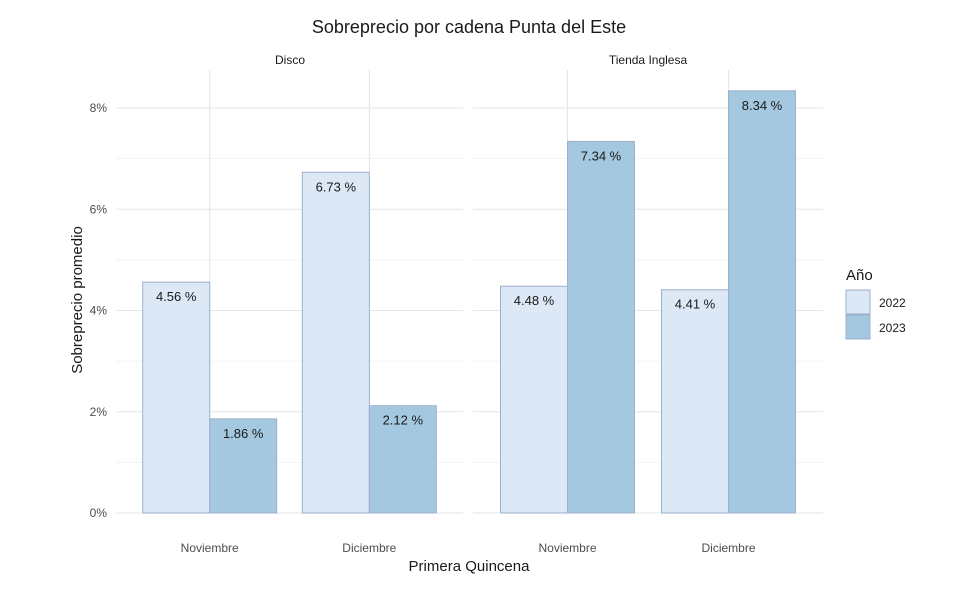  I want to click on legend: Año 2022 2023, so click(875, 303).